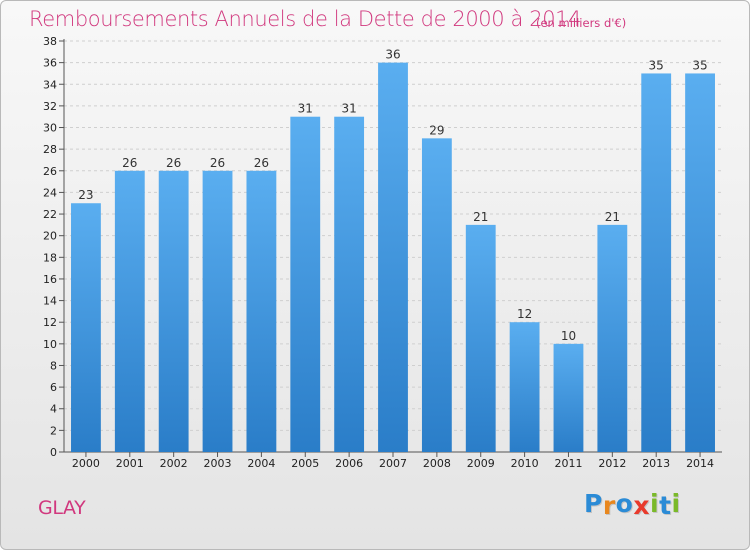 The image size is (750, 550). I want to click on x-tick-label: 2010, so click(525, 463).